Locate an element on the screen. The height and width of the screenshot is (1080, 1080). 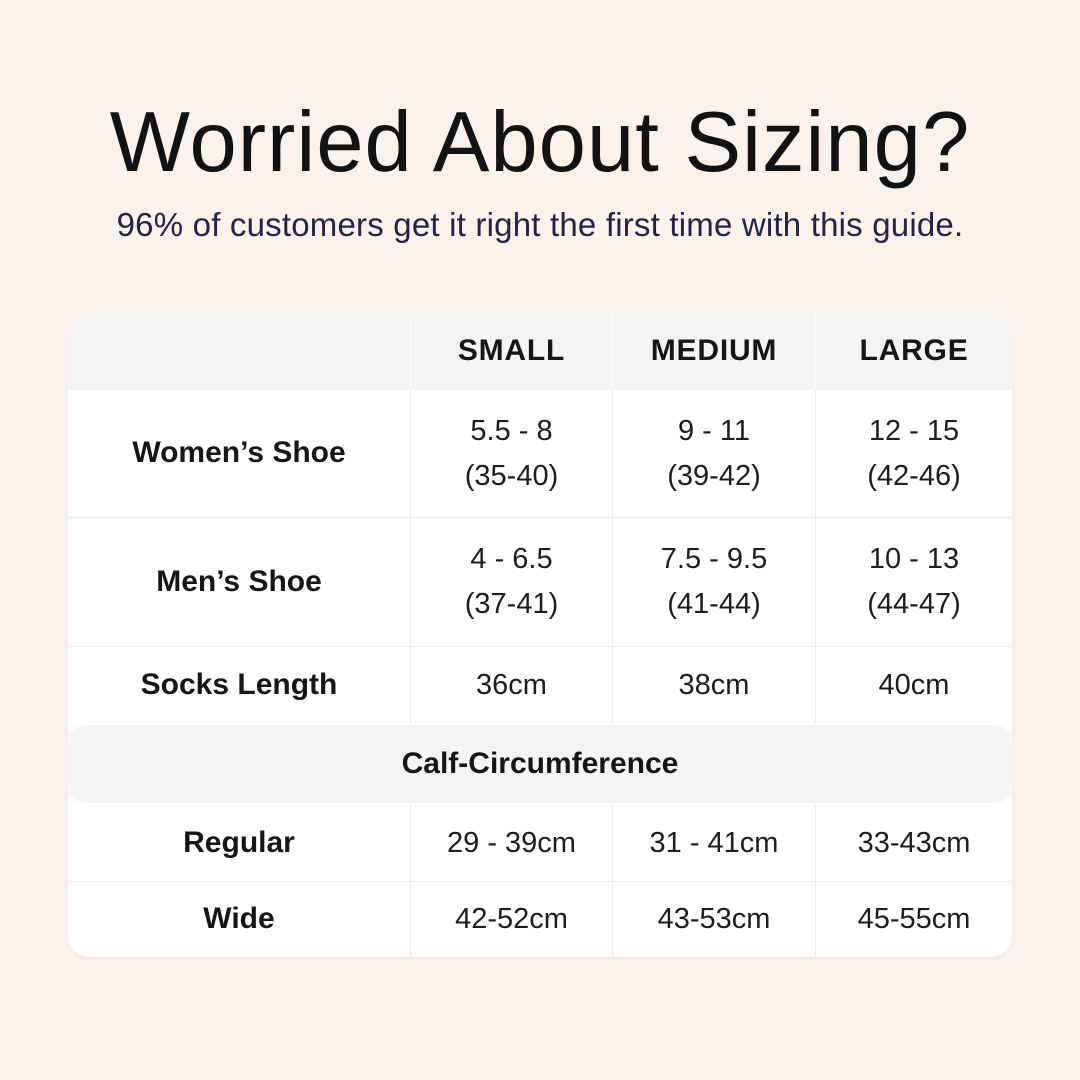
cell-line: 43-53cm is located at coordinates (714, 919).